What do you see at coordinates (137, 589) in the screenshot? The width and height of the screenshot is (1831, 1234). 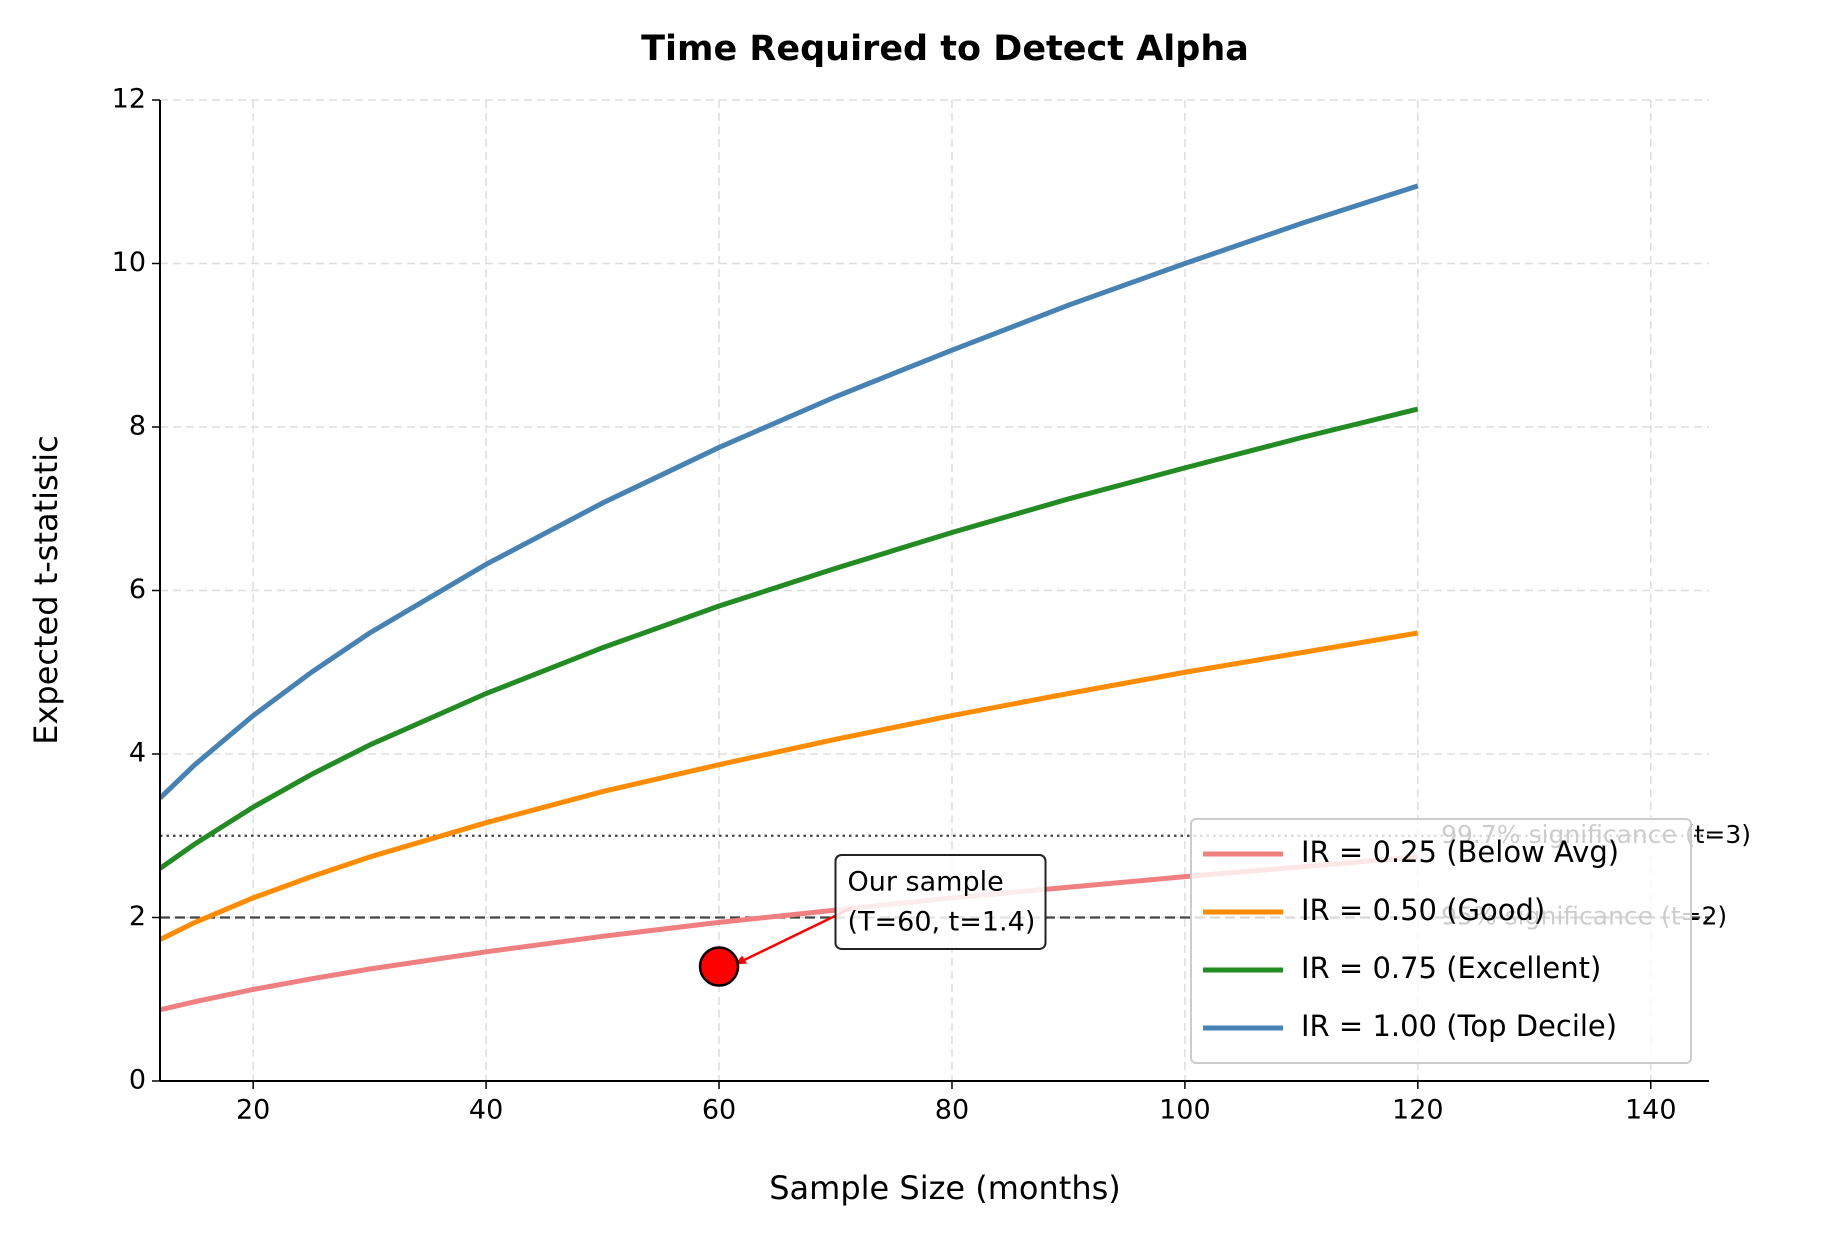 I see `y-tick-label: 6` at bounding box center [137, 589].